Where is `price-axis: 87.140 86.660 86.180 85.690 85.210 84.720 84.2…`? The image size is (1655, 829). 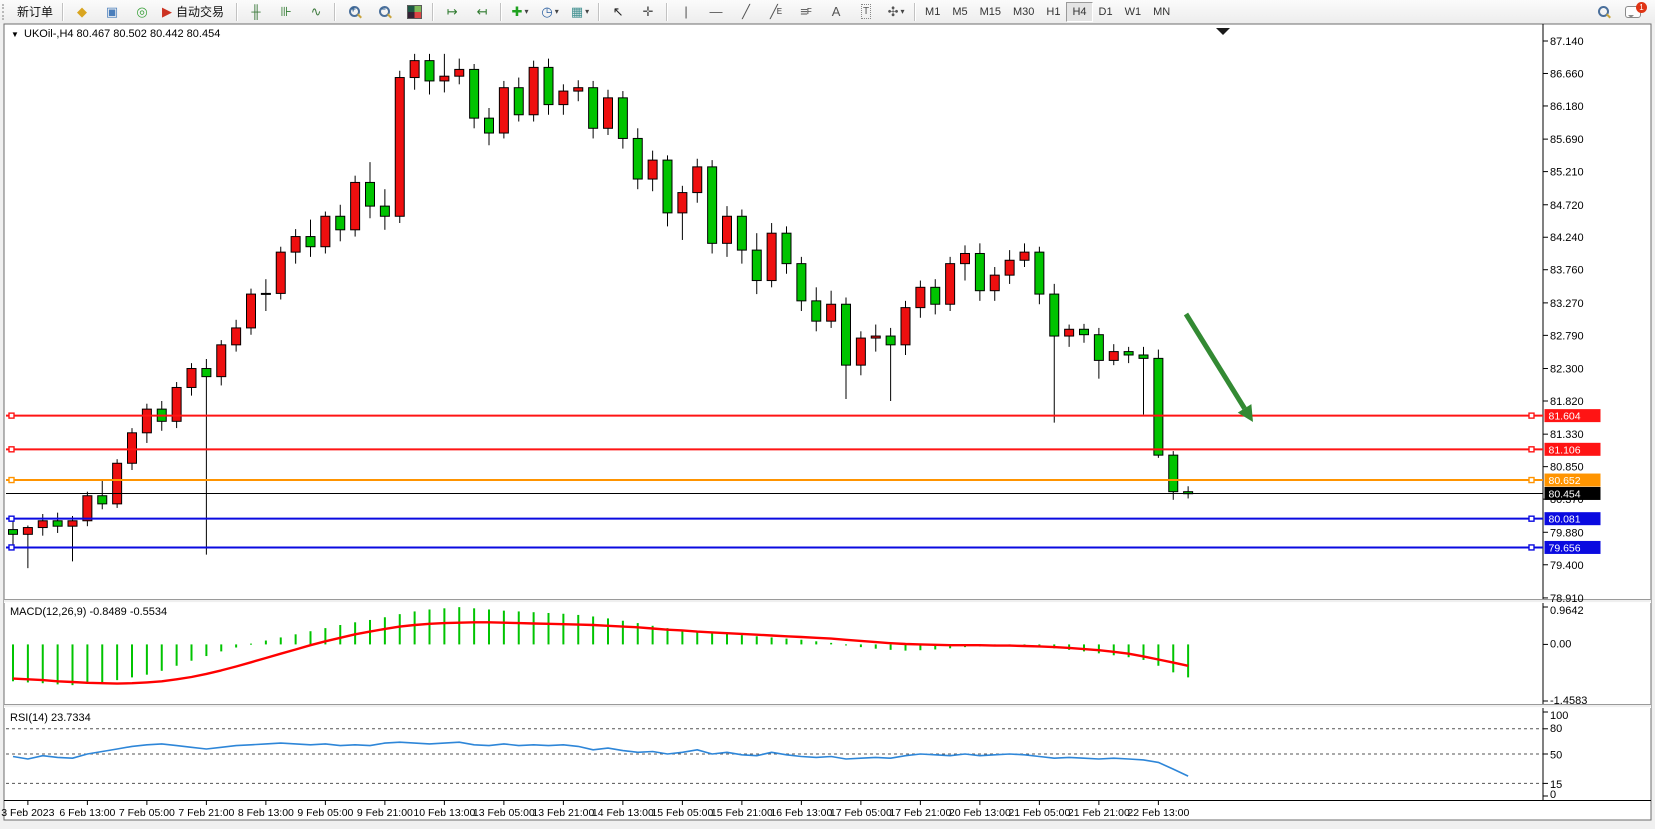 price-axis: 87.140 86.660 86.180 85.690 85.210 84.720 84.2… is located at coordinates (1563, 320).